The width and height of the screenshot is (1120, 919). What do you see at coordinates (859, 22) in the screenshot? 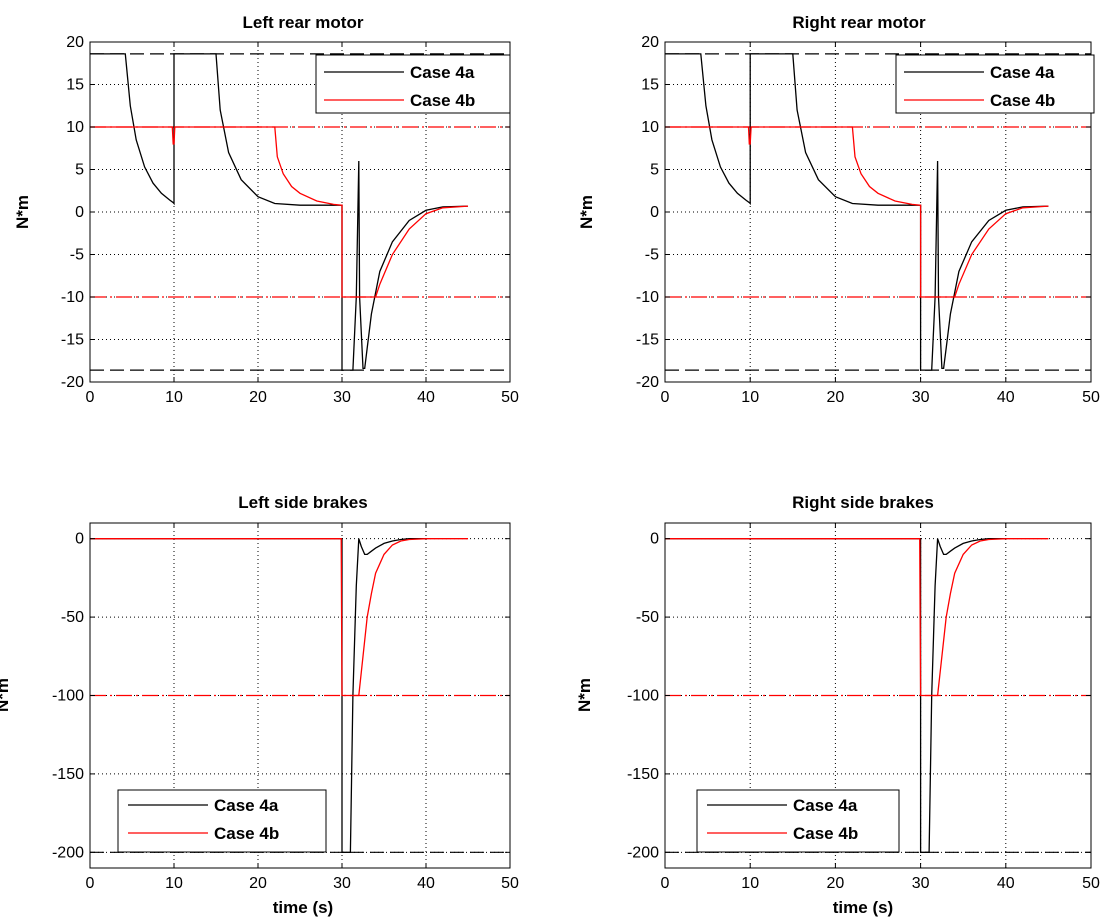
I see `panel-title: Right rear motor` at bounding box center [859, 22].